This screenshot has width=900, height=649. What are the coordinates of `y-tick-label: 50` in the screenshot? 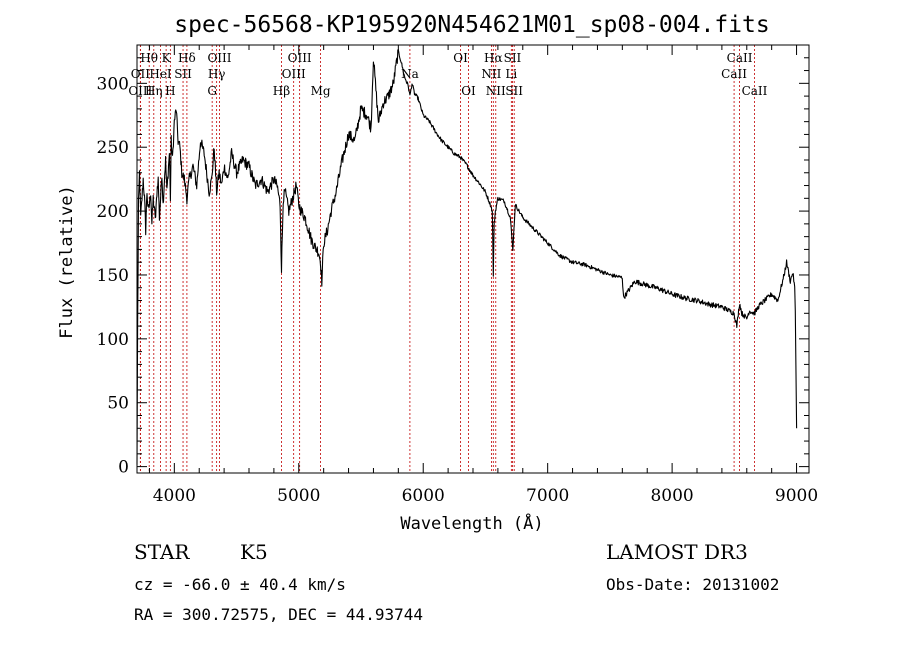 It's located at (118, 404).